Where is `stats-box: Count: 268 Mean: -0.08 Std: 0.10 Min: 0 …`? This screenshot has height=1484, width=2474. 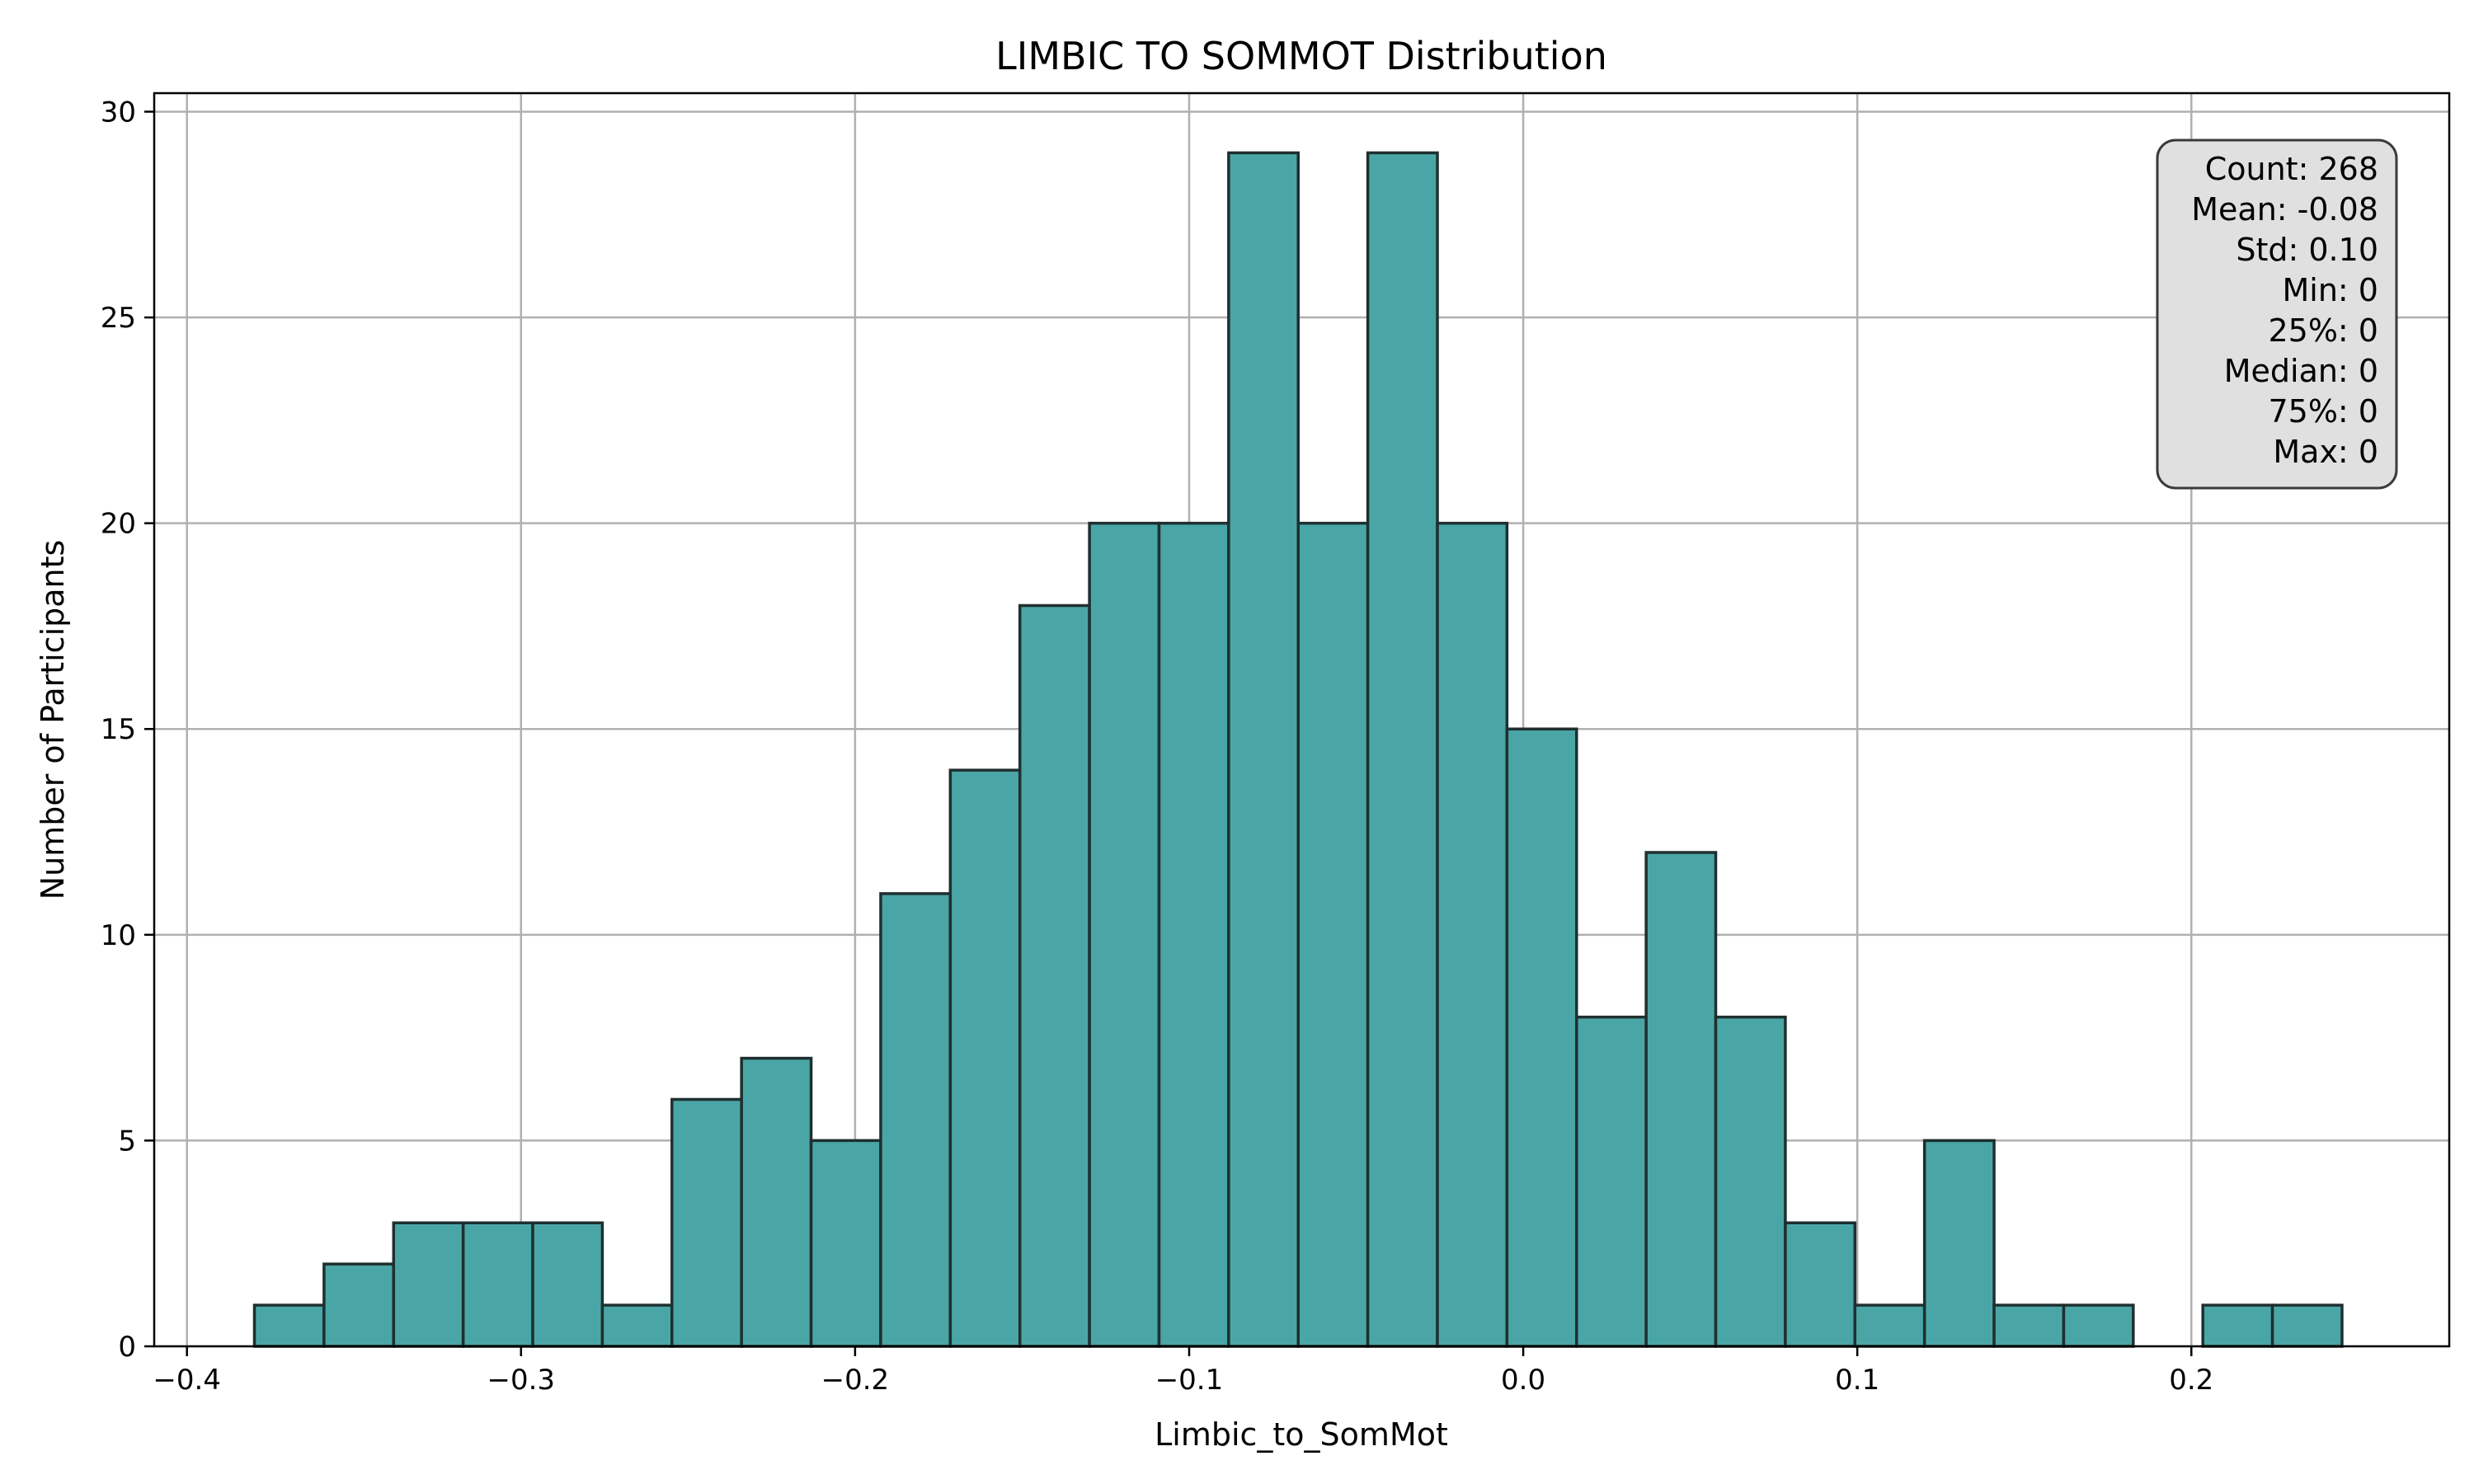
stats-box: Count: 268 Mean: -0.08 Std: 0.10 Min: 0 … is located at coordinates (2277, 314).